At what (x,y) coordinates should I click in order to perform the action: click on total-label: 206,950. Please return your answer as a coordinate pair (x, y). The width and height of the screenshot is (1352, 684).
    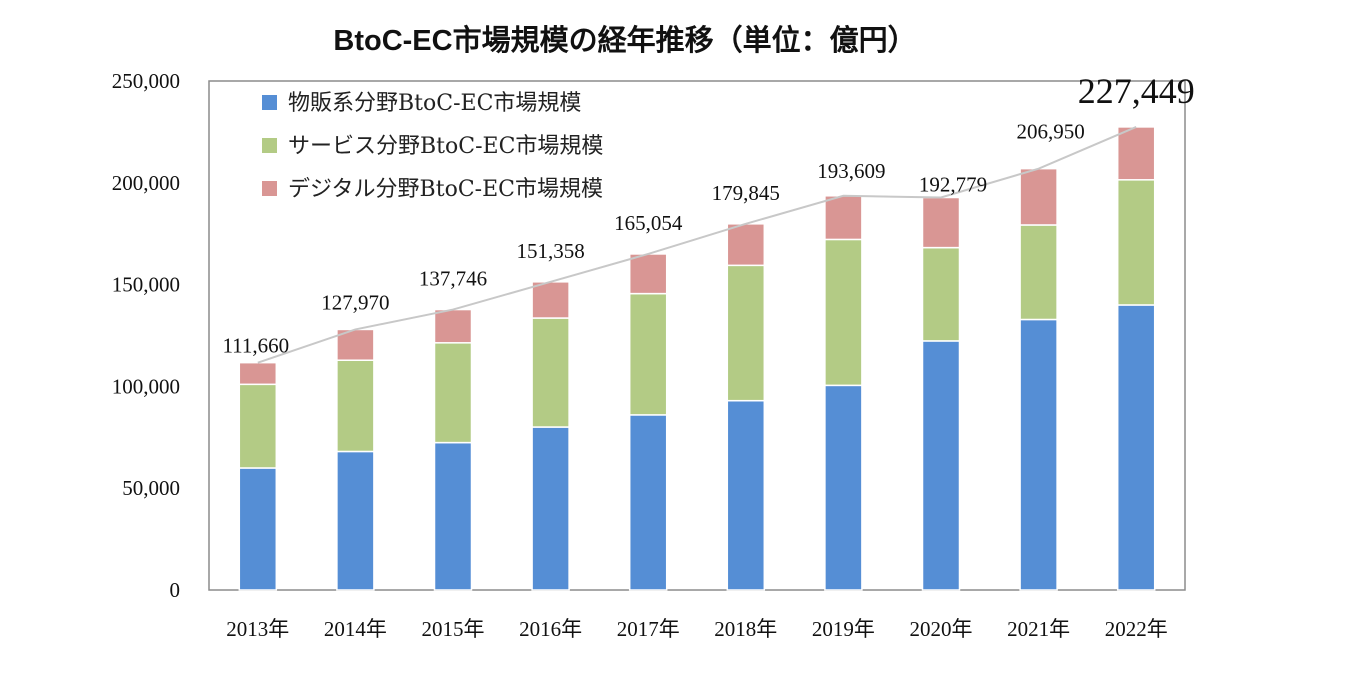
    Looking at the image, I should click on (1050, 132).